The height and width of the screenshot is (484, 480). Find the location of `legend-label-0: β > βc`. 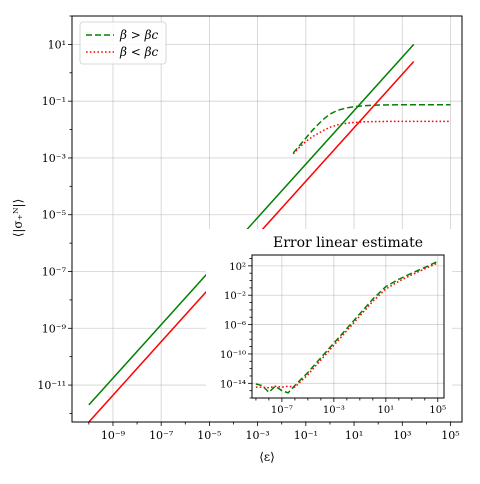

legend-label-0: β > βc is located at coordinates (139, 35).